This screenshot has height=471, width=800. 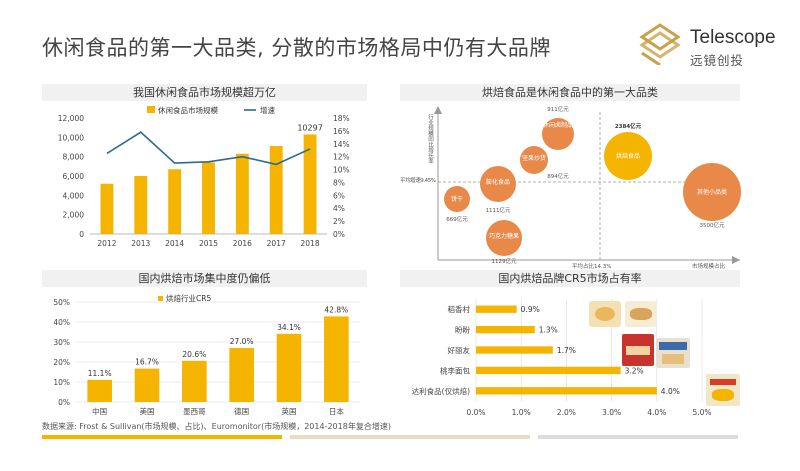 What do you see at coordinates (504, 242) in the screenshot?
I see `bubble-point: 巧克力糖果 1129亿元` at bounding box center [504, 242].